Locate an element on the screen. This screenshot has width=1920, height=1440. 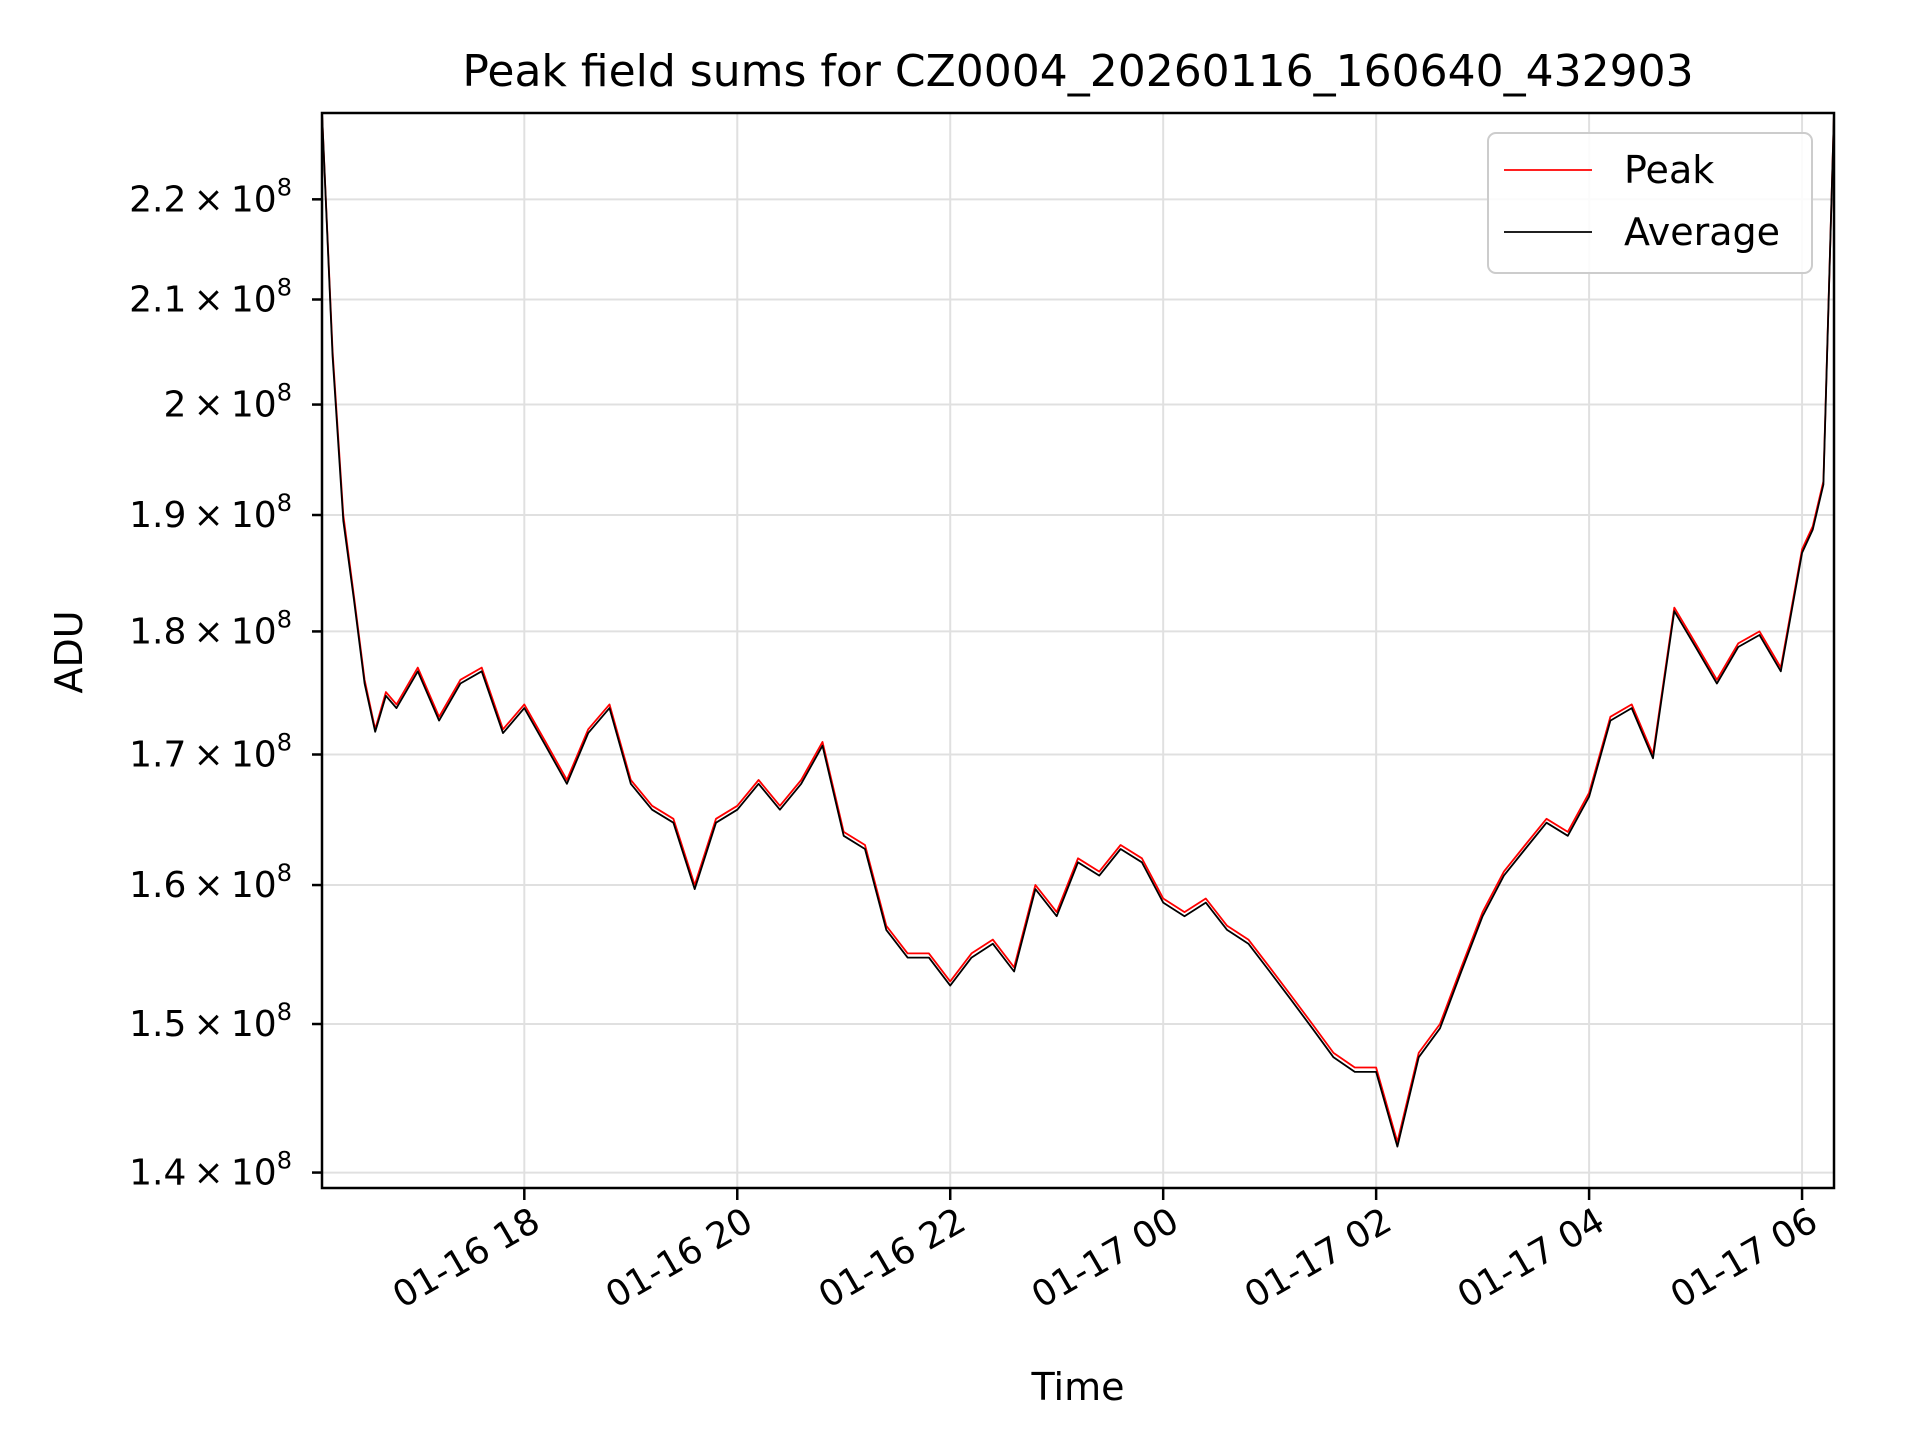
y-tick-label: 1.8 × 108 is located at coordinates (210, 628).